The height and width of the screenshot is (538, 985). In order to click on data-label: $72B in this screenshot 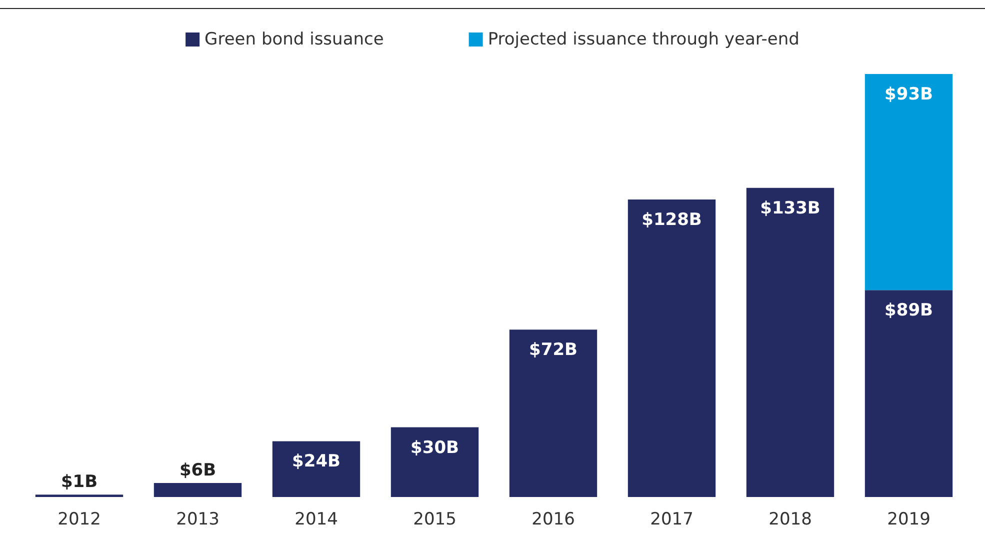, I will do `click(553, 350)`.